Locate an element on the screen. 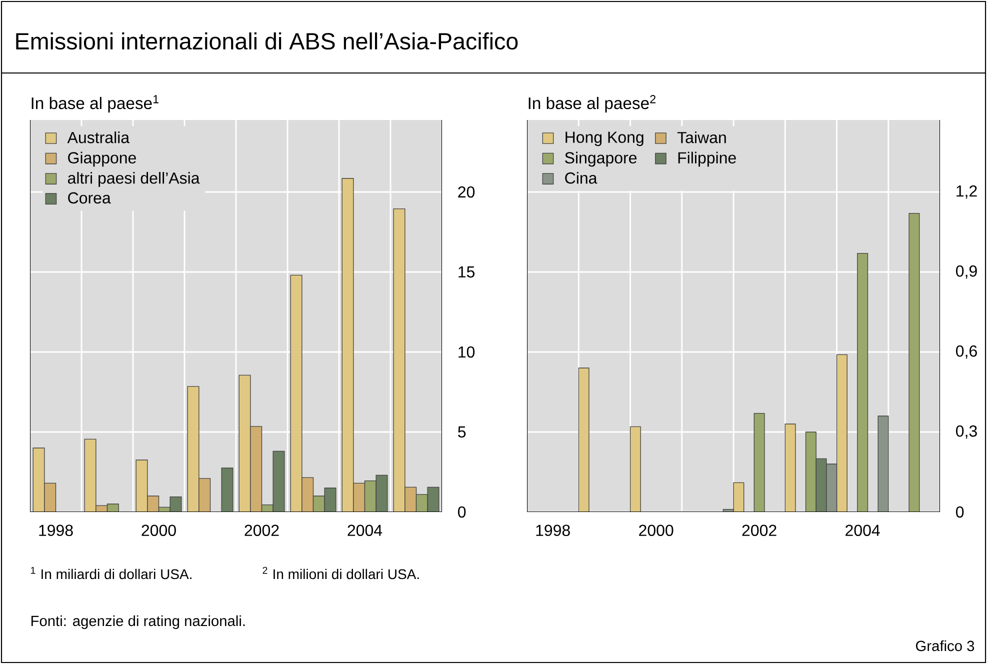 The height and width of the screenshot is (664, 987). y-tick-label: 10 is located at coordinates (466, 352).